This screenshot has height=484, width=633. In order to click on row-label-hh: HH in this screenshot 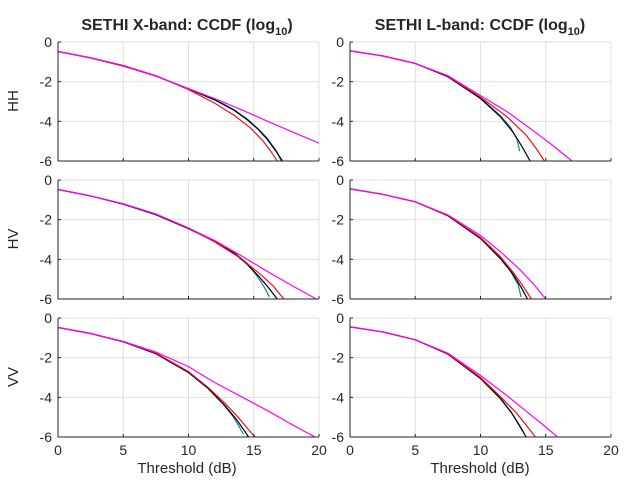, I will do `click(13, 101)`.